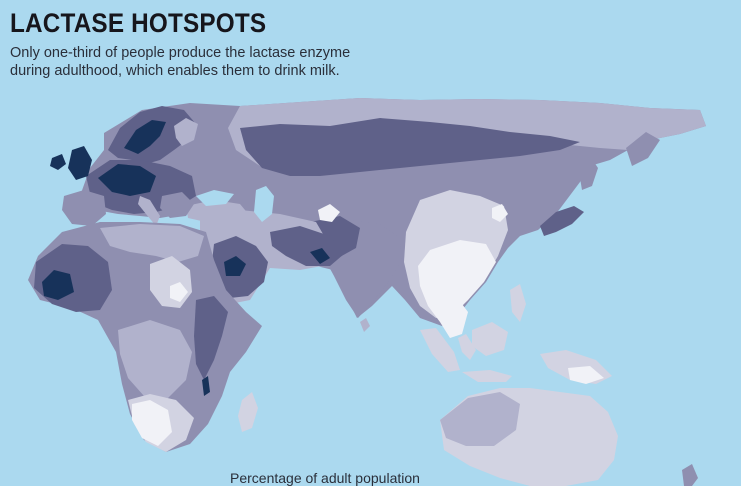 The height and width of the screenshot is (486, 741). I want to click on philippines-region, so click(518, 303).